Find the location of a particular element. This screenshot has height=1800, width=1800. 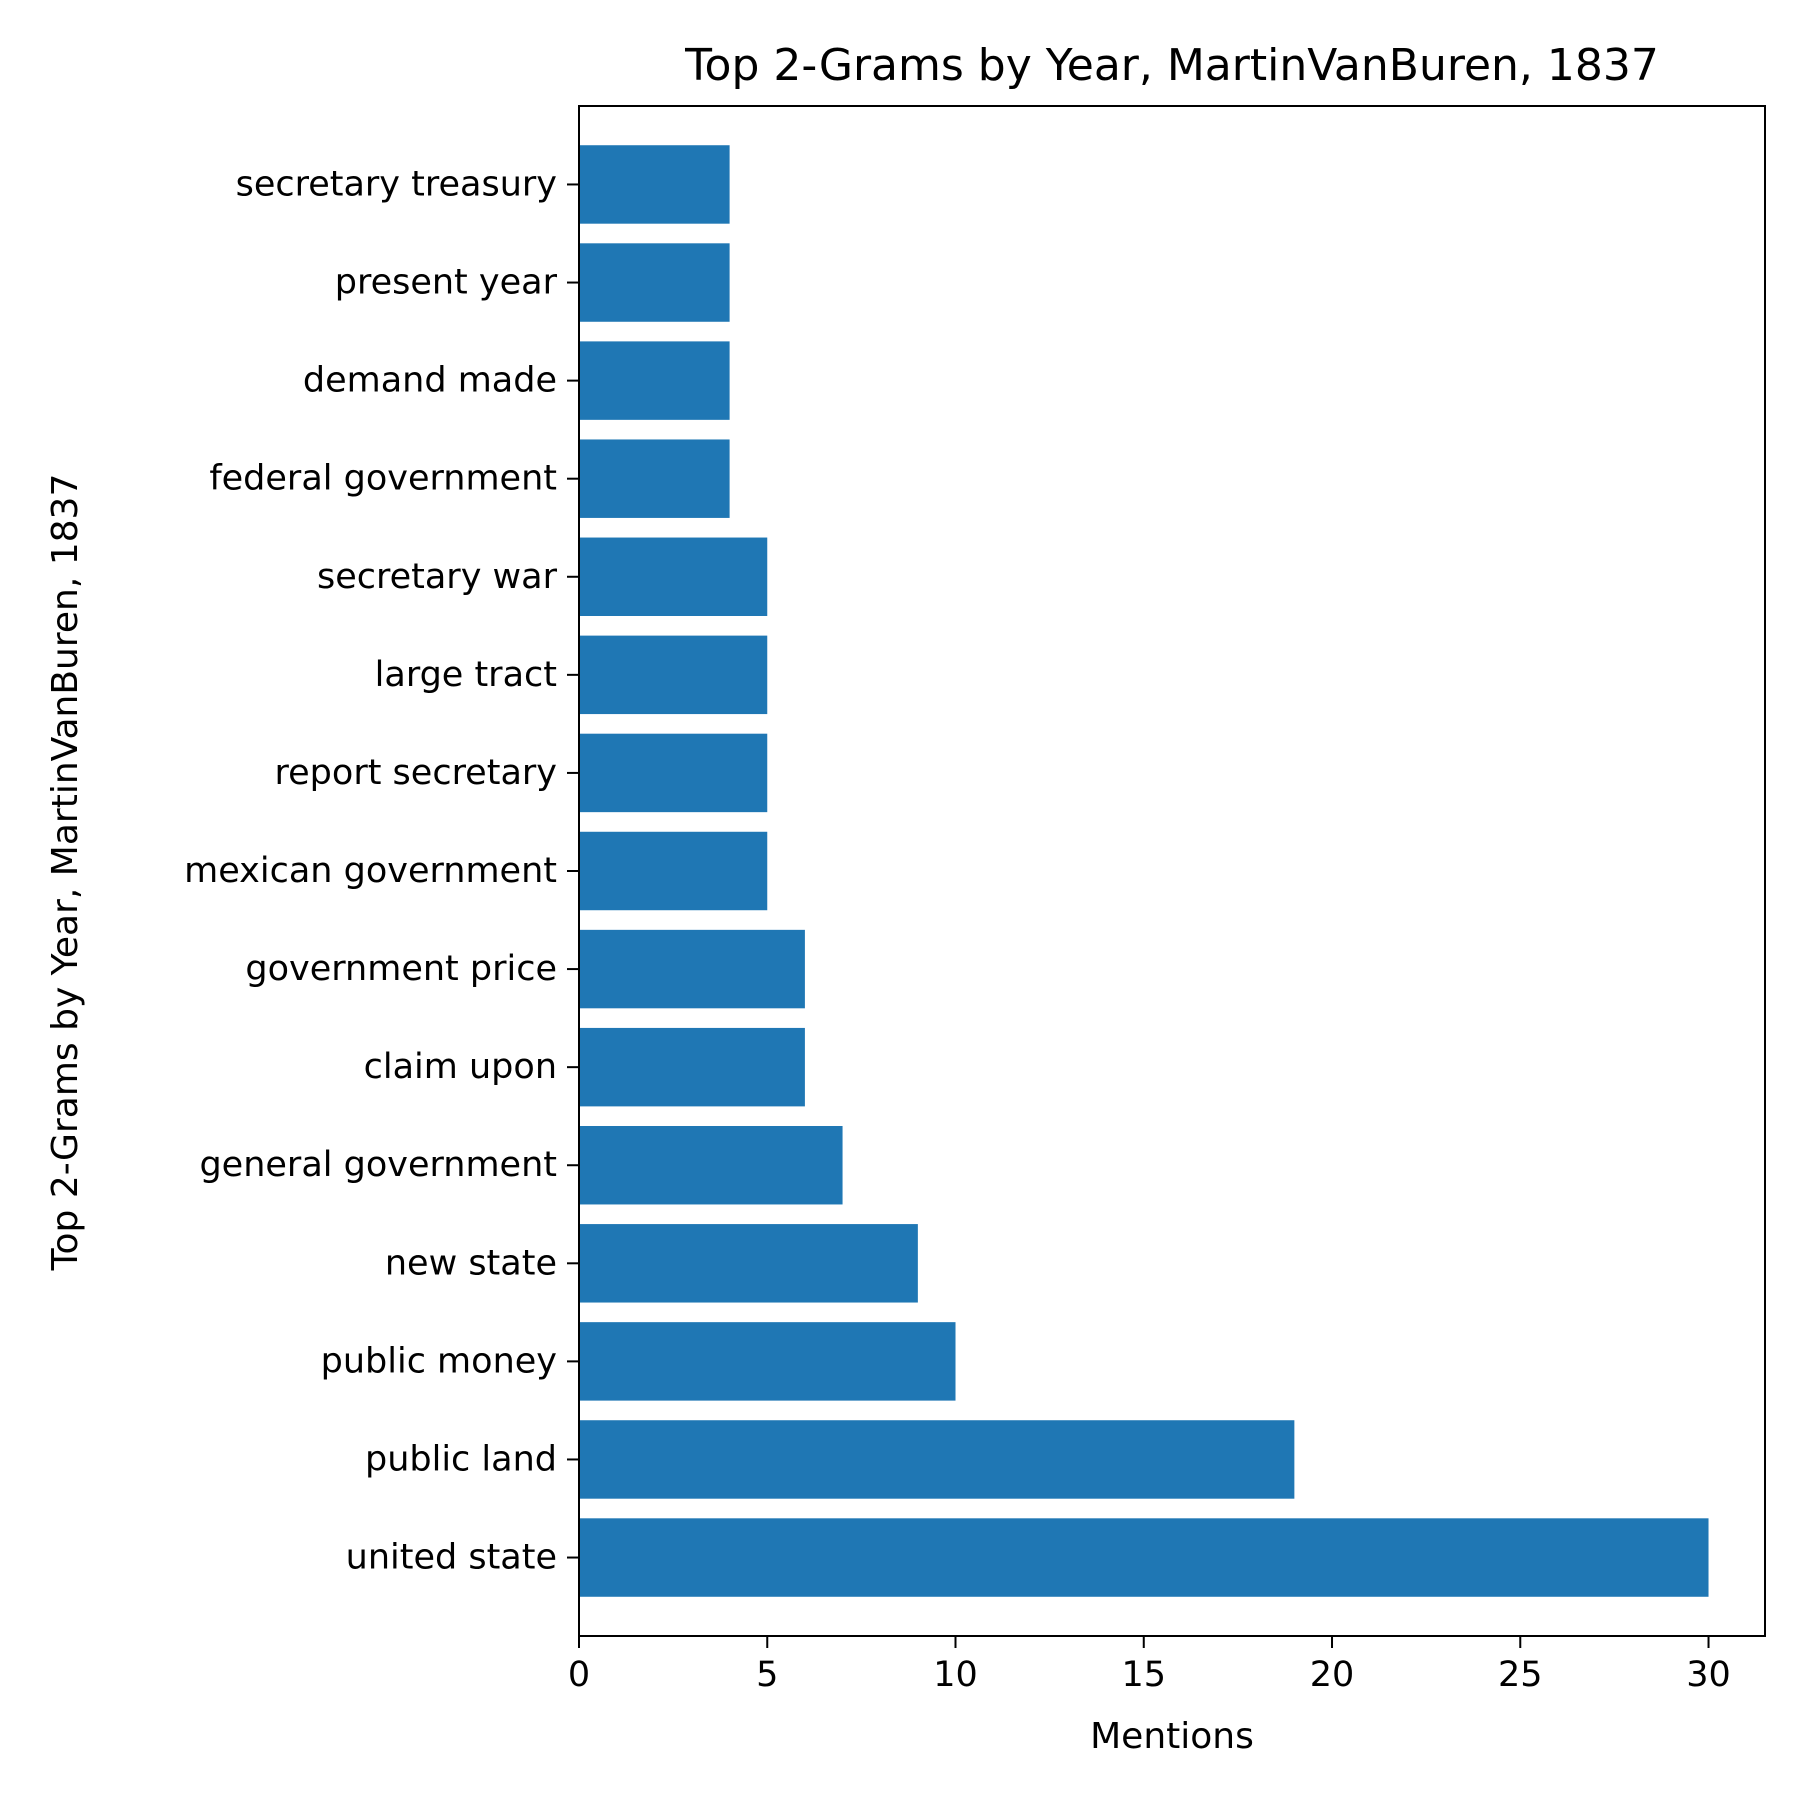

bar-report-secretary is located at coordinates (673, 773).